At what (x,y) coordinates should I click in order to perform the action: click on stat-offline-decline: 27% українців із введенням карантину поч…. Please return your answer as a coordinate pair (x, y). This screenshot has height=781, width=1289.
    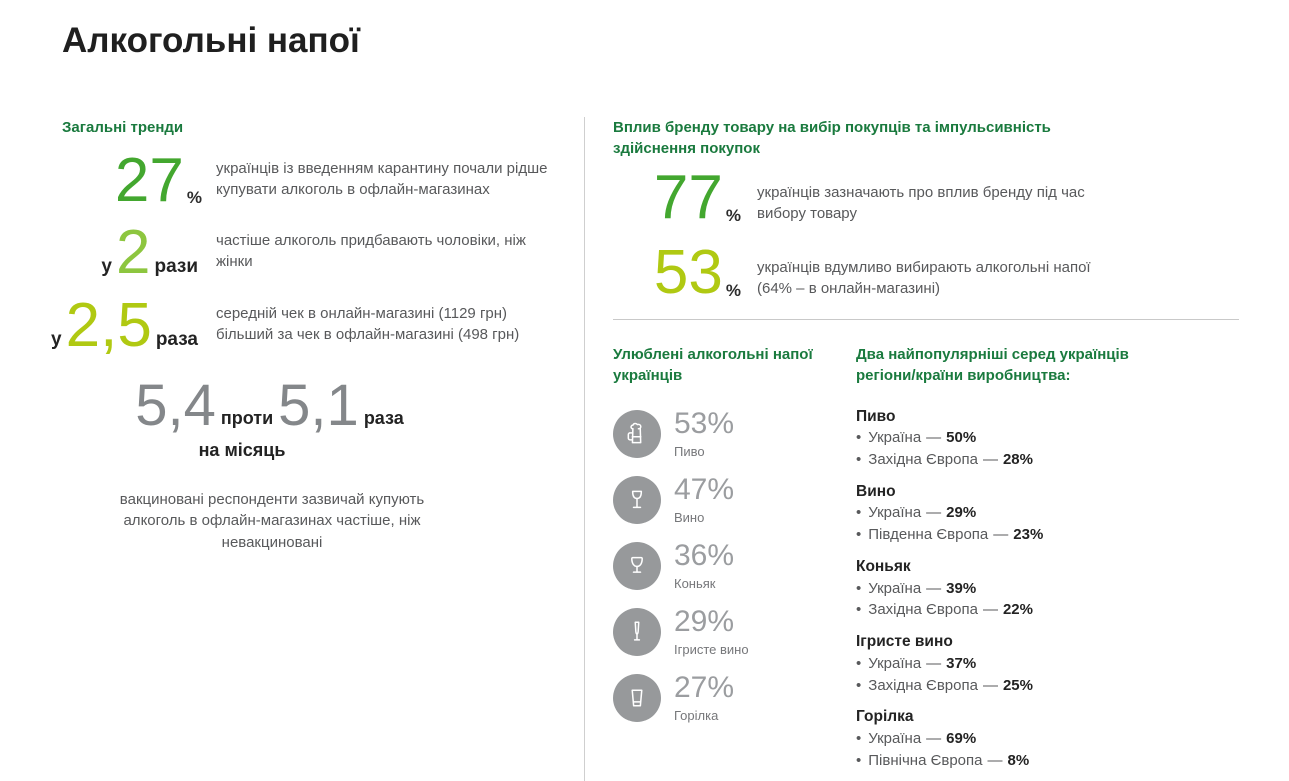
    Looking at the image, I should click on (313, 181).